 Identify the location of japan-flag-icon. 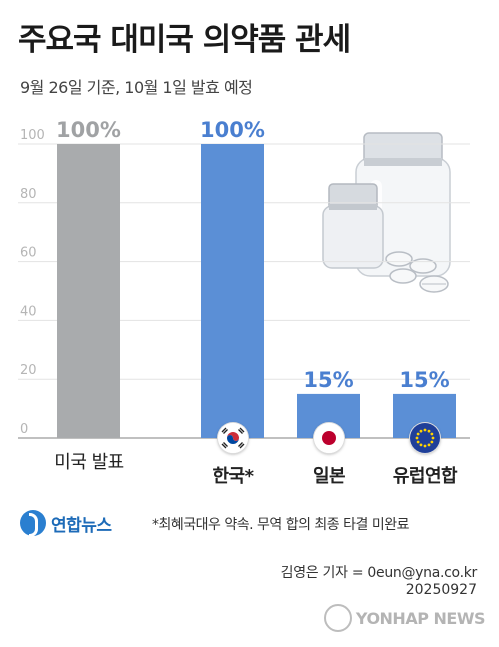
(329, 438).